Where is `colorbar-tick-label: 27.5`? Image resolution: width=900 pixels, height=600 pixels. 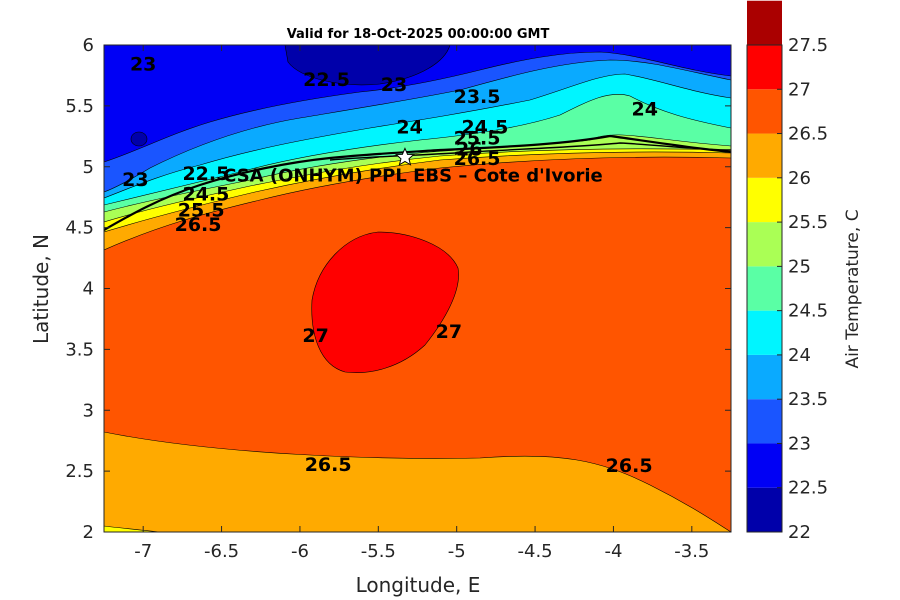
colorbar-tick-label: 27.5 is located at coordinates (808, 45).